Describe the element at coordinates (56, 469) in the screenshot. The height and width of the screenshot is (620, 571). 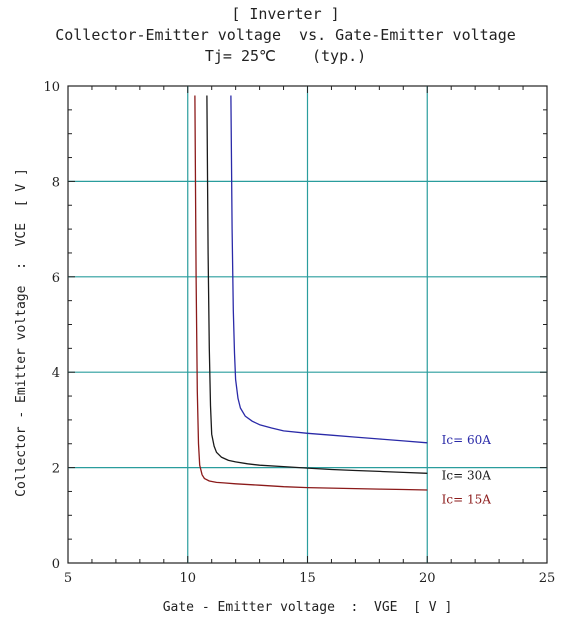
I see `y-tick-label: 2` at that location.